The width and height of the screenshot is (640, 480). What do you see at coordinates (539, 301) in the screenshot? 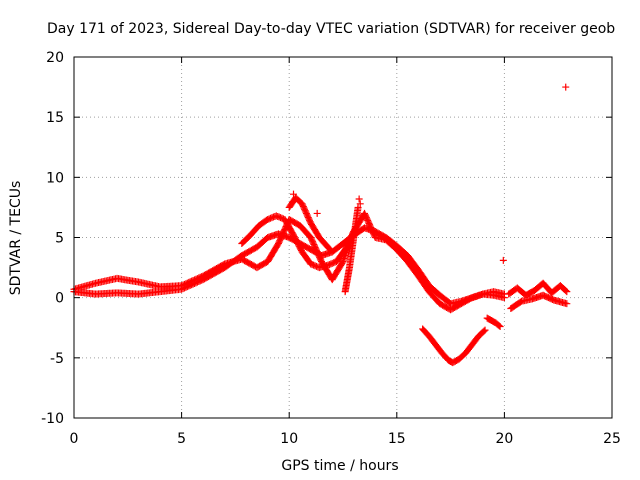
I see `series-track-g` at bounding box center [539, 301].